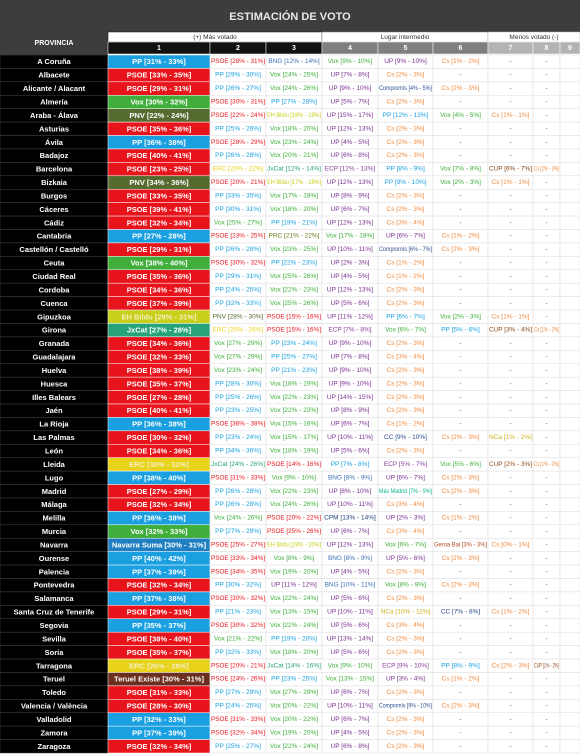  What do you see at coordinates (159, 61) in the screenshot?
I see `first-place-text: PP [31% - 33%]` at bounding box center [159, 61].